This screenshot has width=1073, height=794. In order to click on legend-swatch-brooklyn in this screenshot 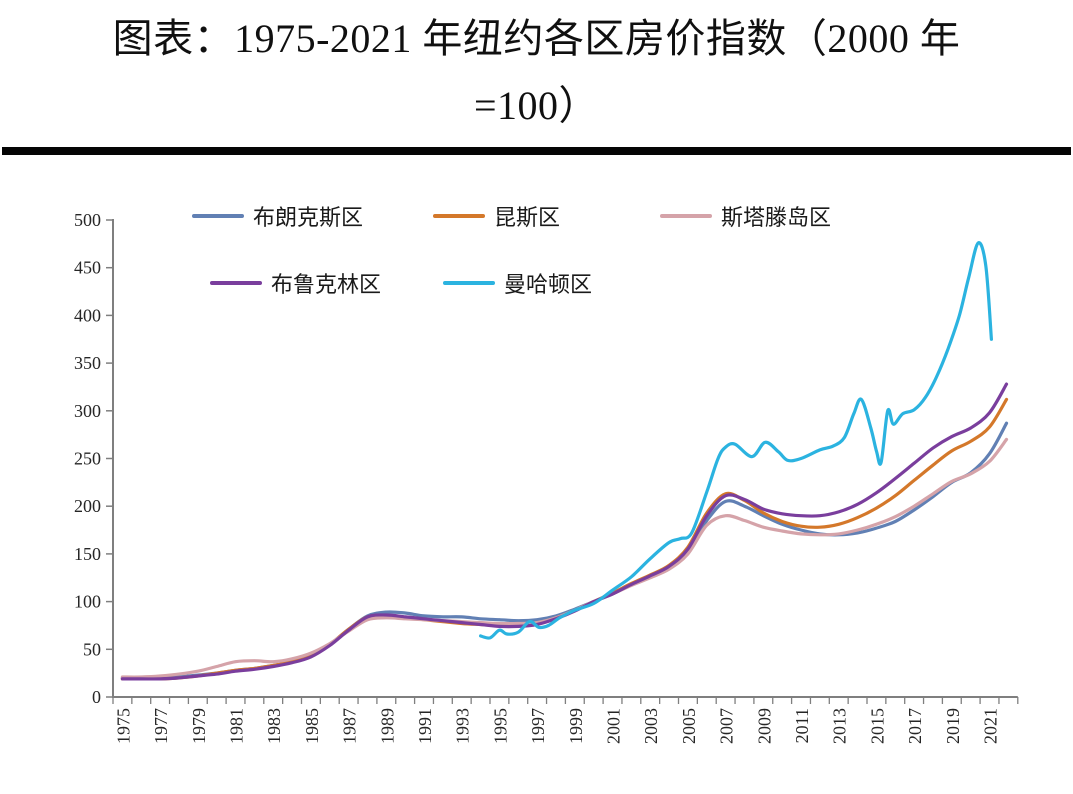, I will do `click(236, 283)`.